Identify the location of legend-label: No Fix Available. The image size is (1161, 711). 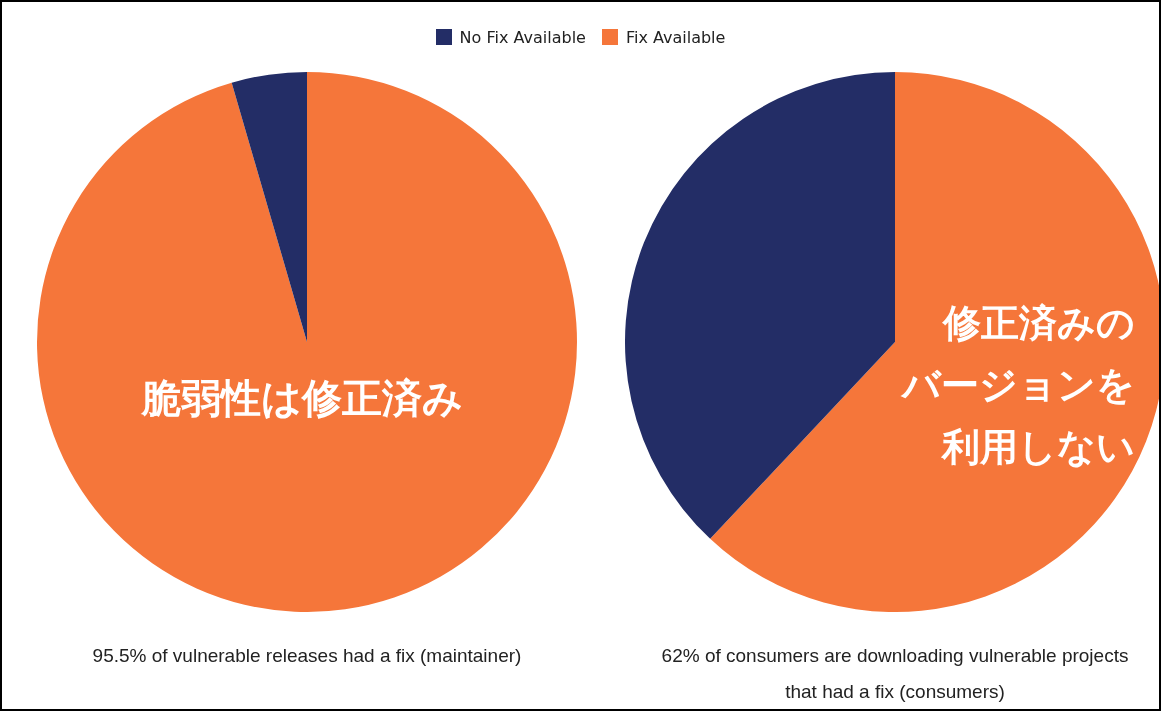
(522, 37).